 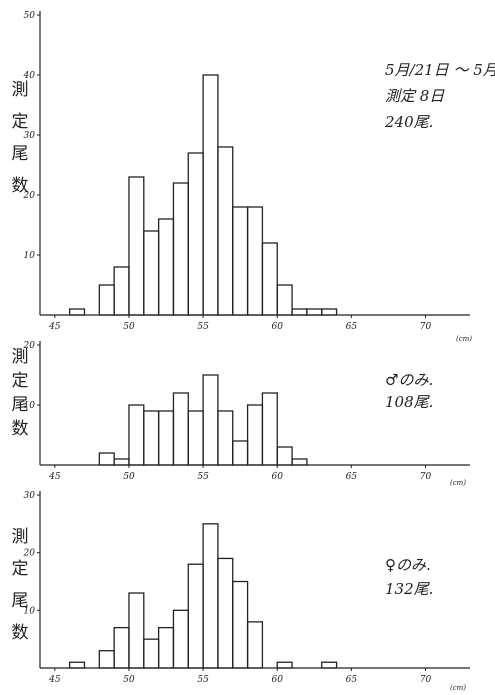 What do you see at coordinates (409, 589) in the screenshot?
I see `annotation-line: 132尾.` at bounding box center [409, 589].